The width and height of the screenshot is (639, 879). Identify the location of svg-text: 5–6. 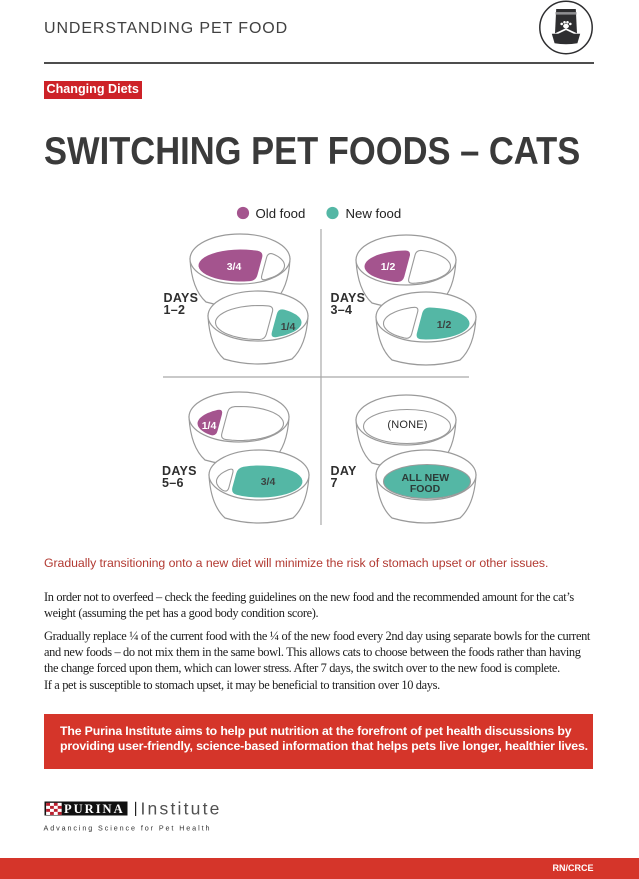
(173, 483).